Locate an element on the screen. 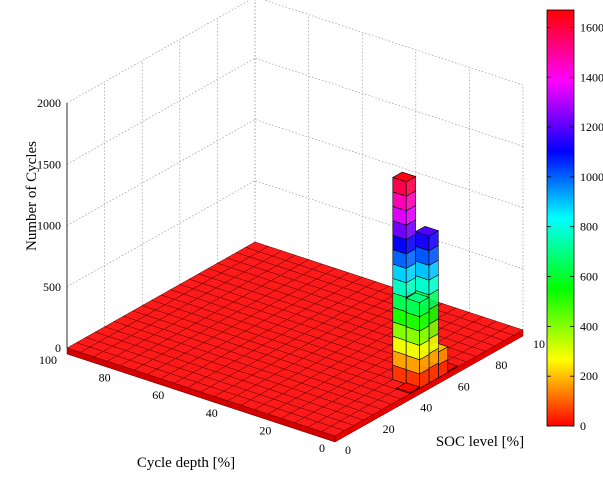 This screenshot has width=603, height=477. z-tick-label: 1000 is located at coordinates (49, 226).